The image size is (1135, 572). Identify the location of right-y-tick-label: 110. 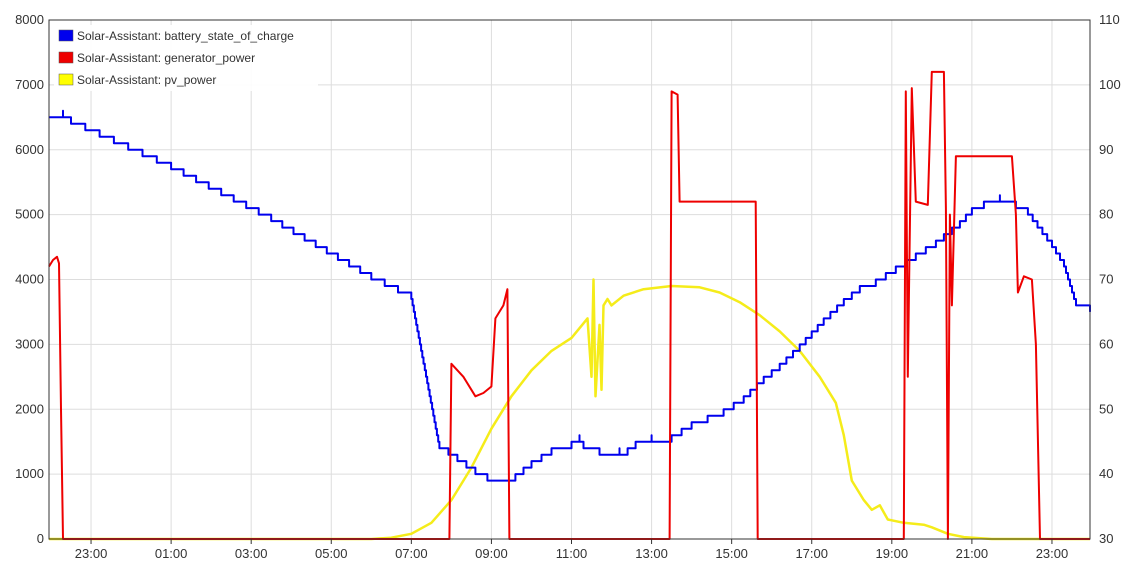
(1109, 19).